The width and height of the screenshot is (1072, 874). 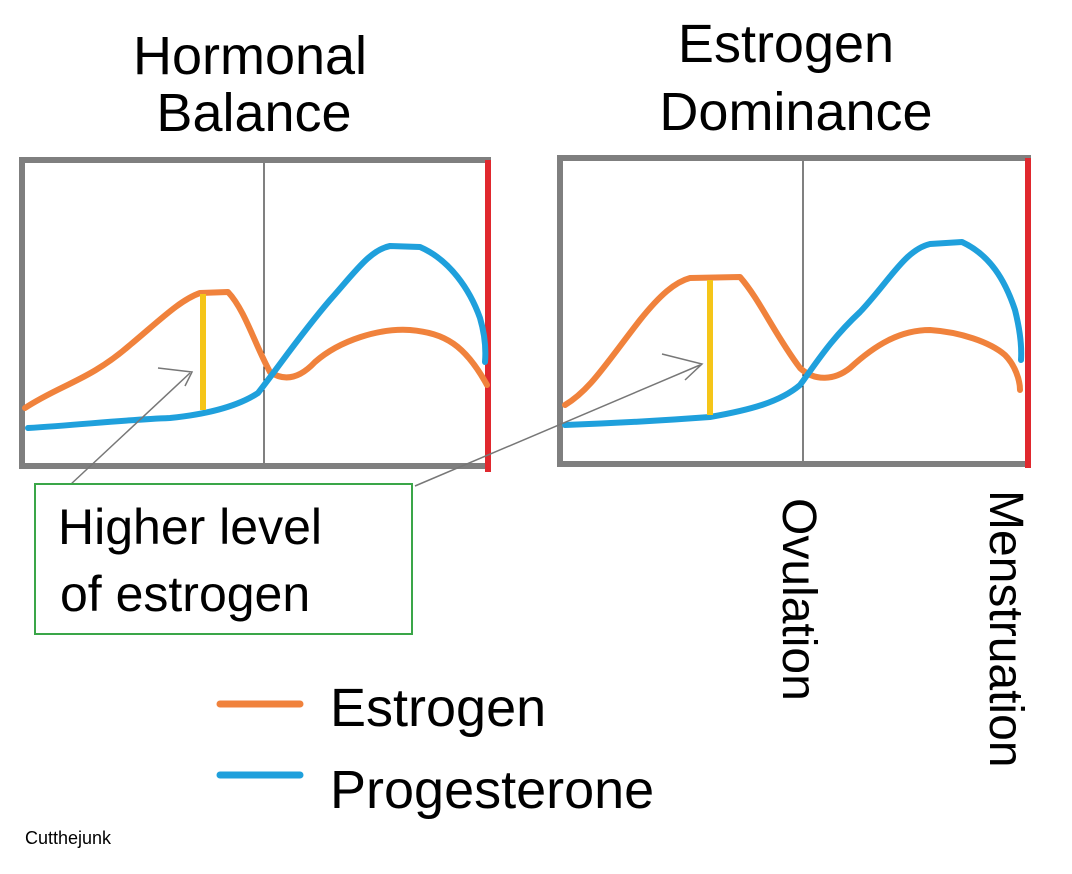 I want to click on menstruation-label: Menstruation, so click(x=1005, y=628).